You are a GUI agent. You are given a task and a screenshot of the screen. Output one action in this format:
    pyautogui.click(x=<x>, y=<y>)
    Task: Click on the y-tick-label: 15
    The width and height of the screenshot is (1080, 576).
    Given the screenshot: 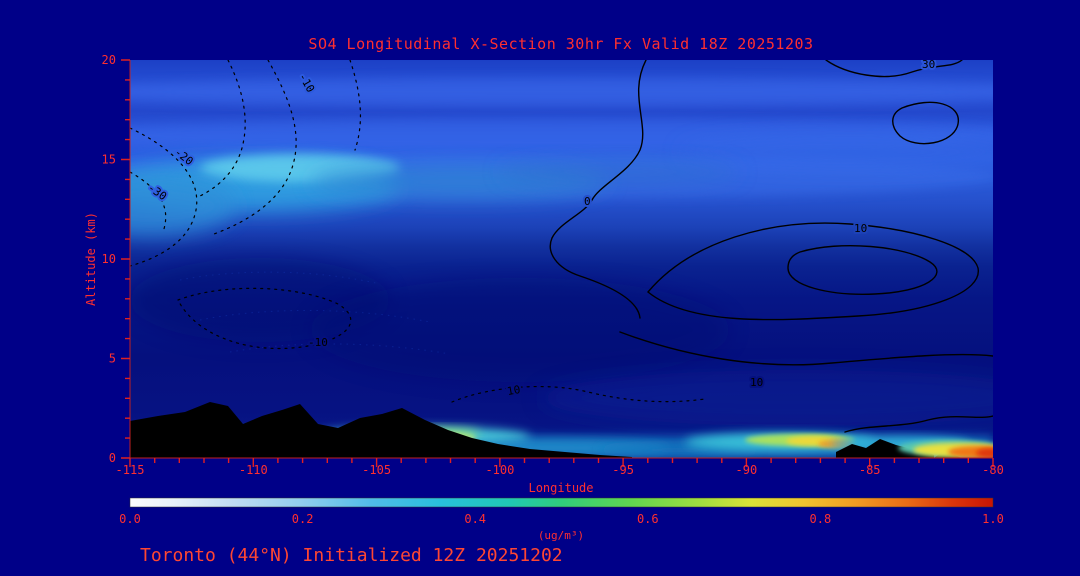 What is the action you would take?
    pyautogui.click(x=109, y=160)
    